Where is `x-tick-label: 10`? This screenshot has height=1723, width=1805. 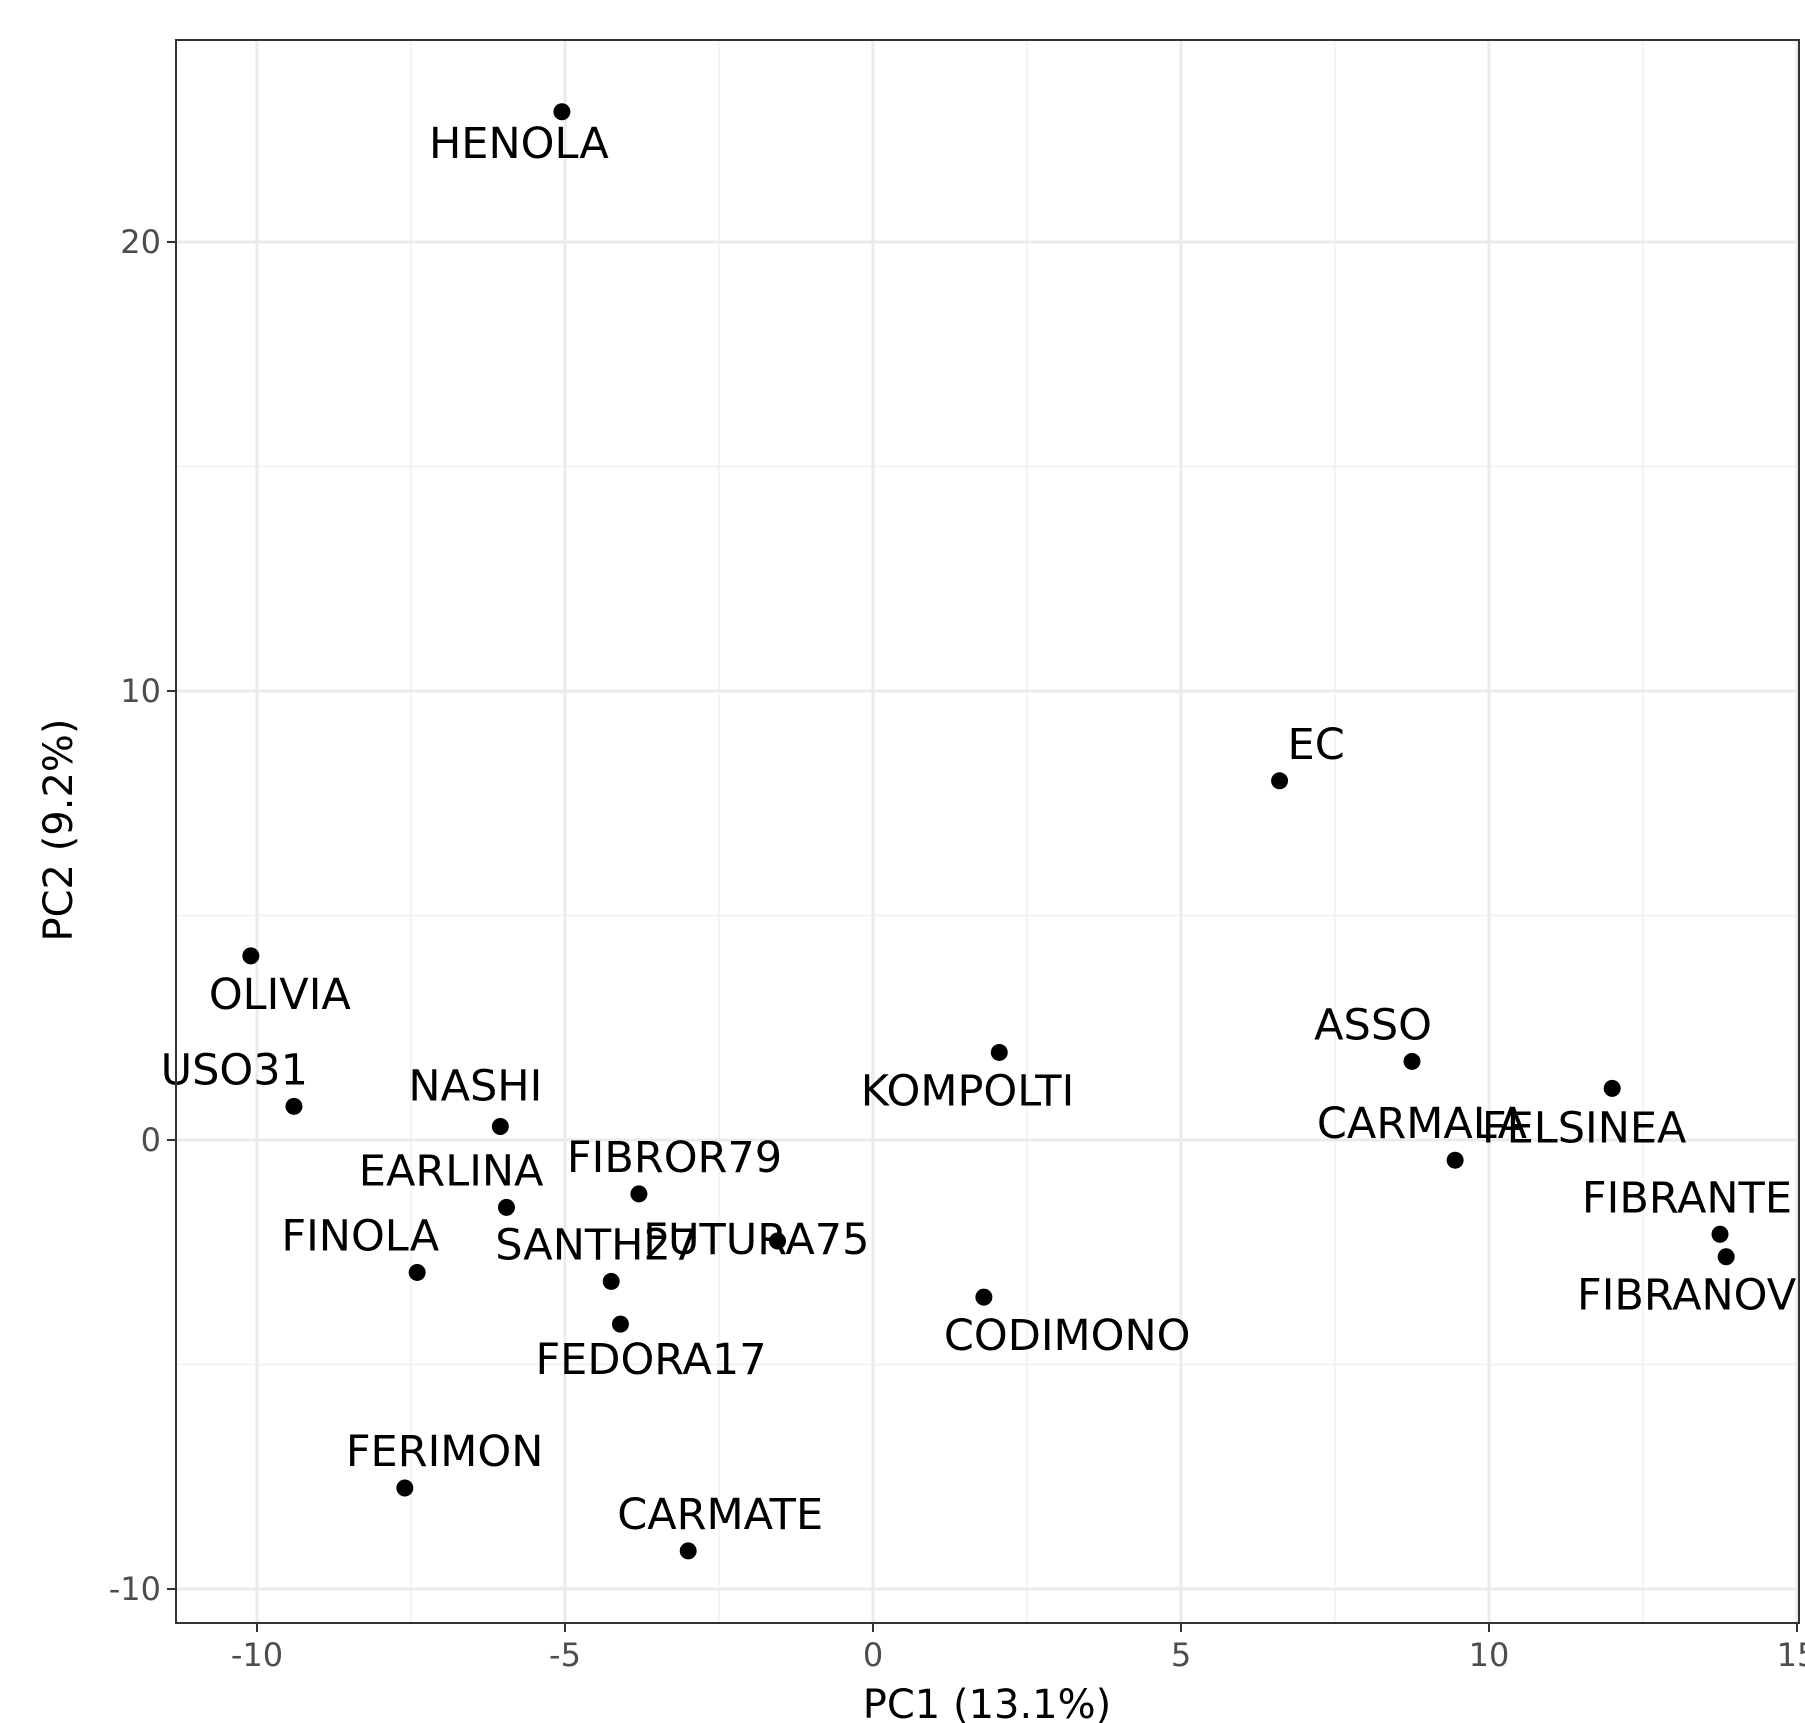 x-tick-label: 10 is located at coordinates (1489, 1655).